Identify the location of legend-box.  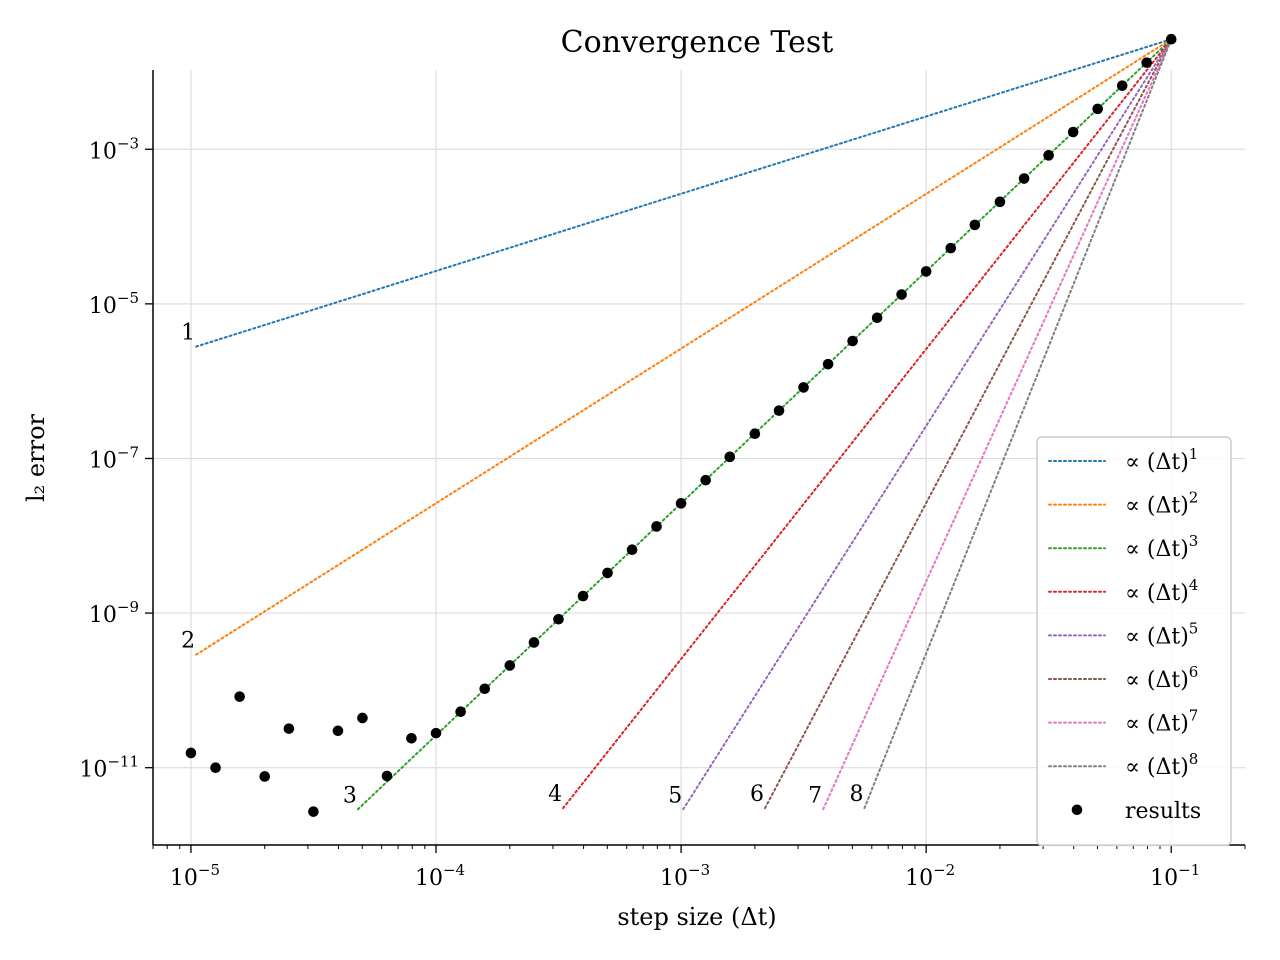
(1134, 641).